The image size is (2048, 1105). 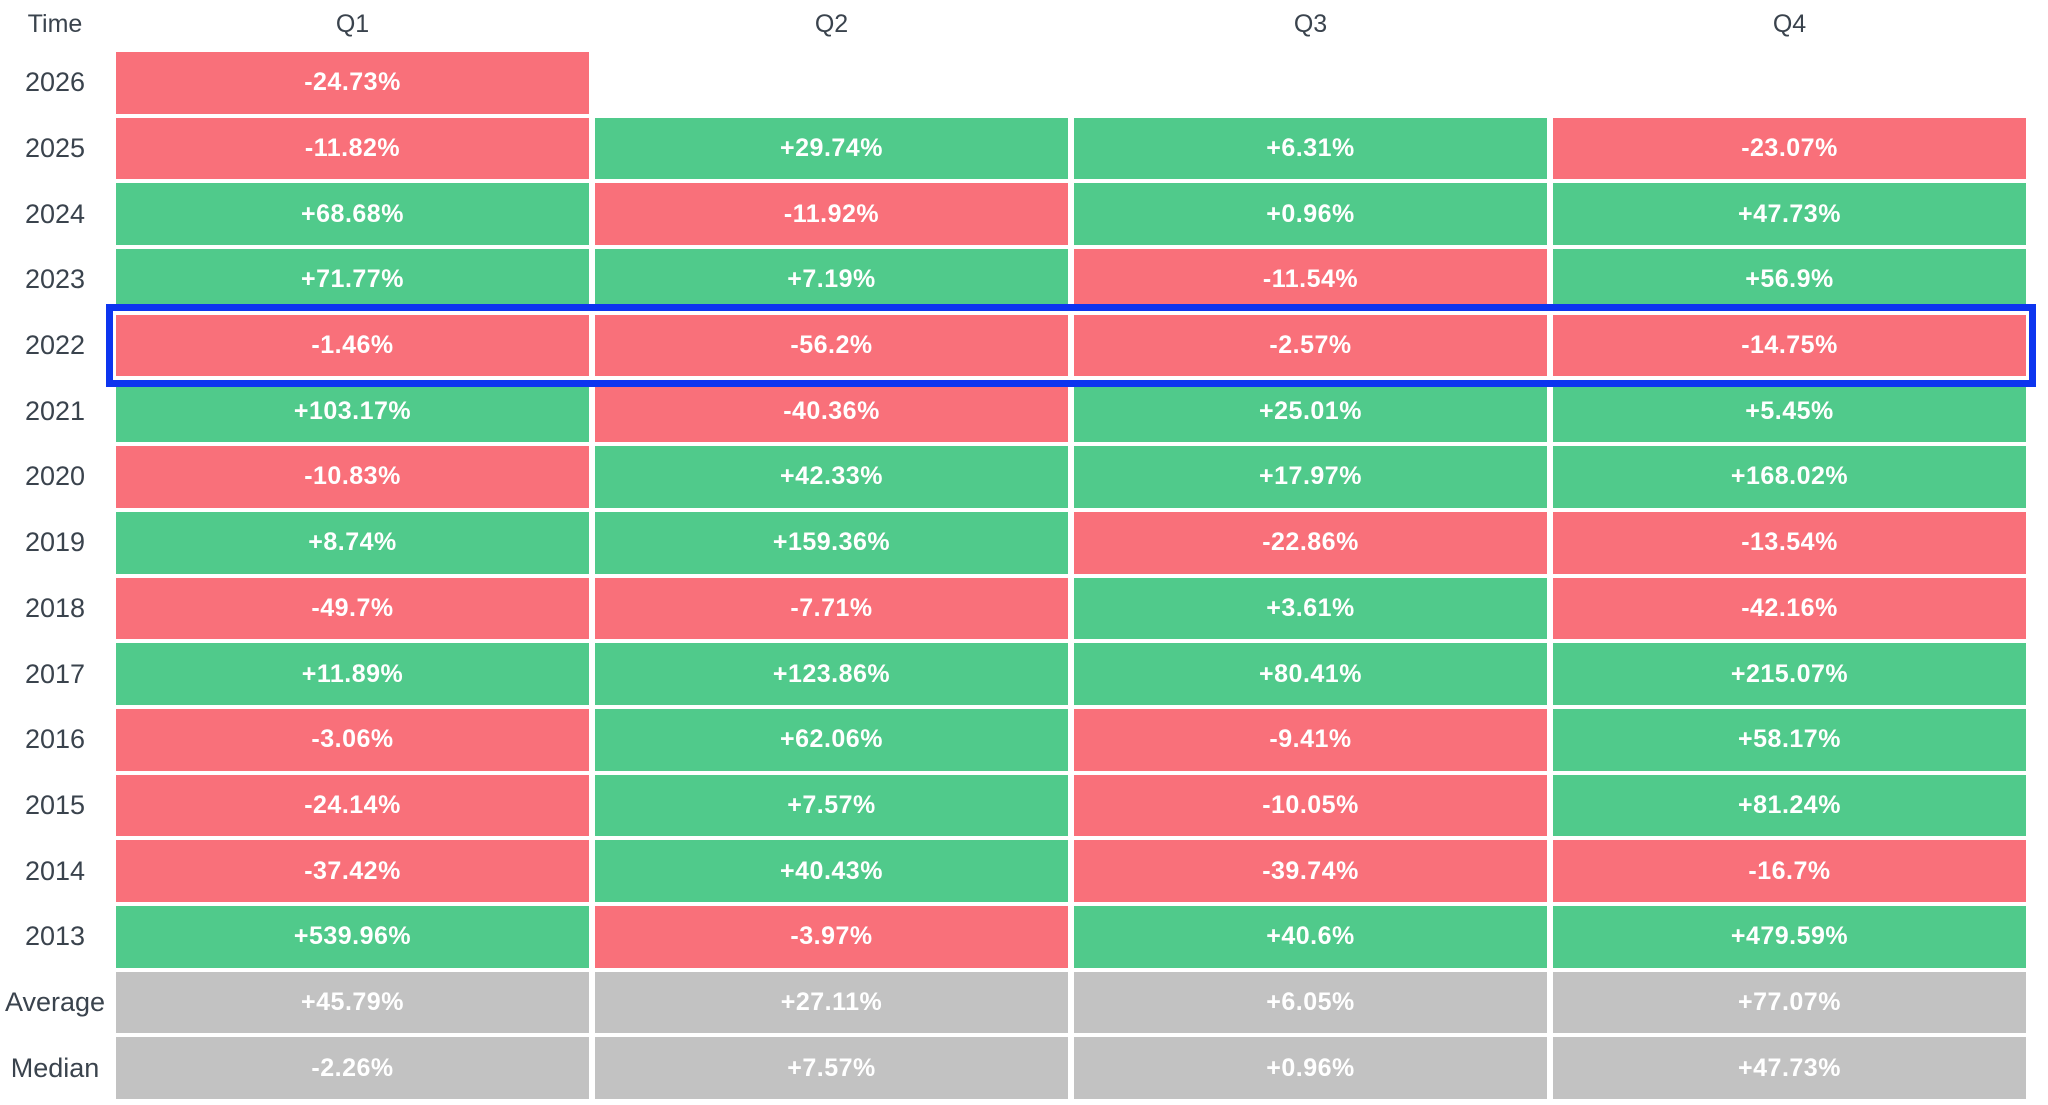 What do you see at coordinates (1310, 805) in the screenshot?
I see `heatmap-cell-2015-q3: -10.05%` at bounding box center [1310, 805].